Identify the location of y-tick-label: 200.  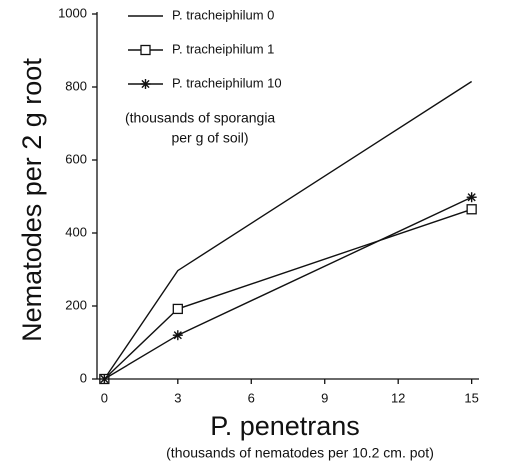
(76, 304).